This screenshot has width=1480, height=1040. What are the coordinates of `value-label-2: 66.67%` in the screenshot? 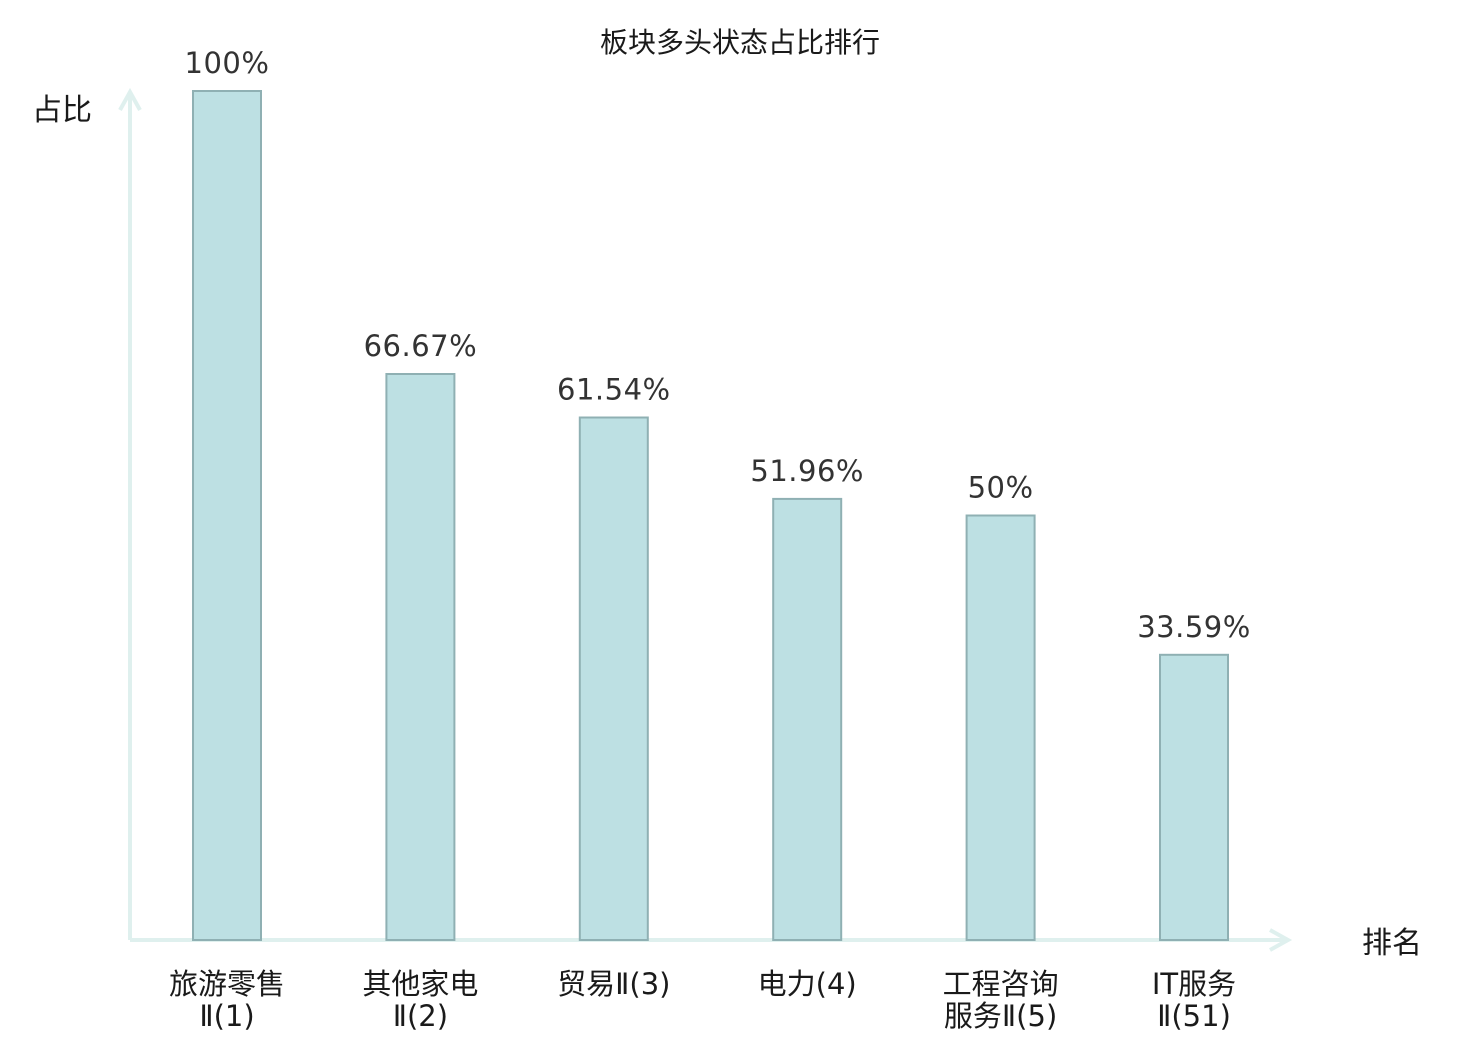 It's located at (421, 346).